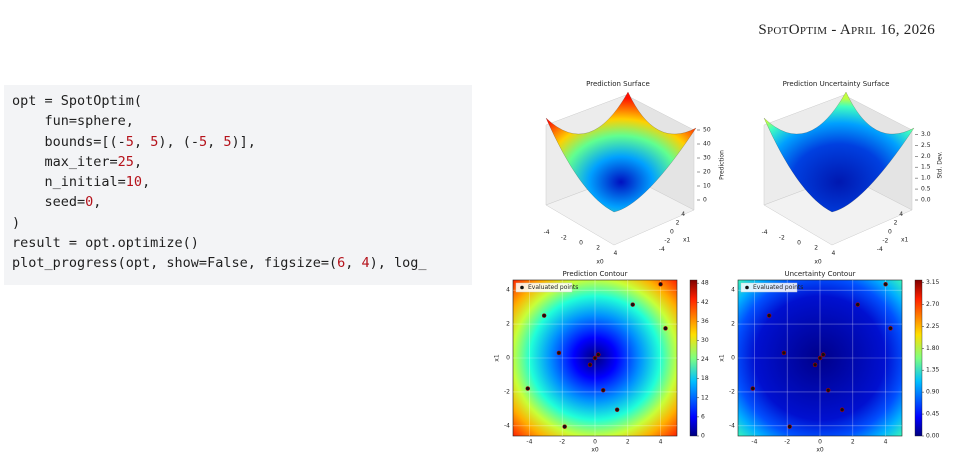  I want to click on colorbar-tick-label: 0, so click(703, 436).